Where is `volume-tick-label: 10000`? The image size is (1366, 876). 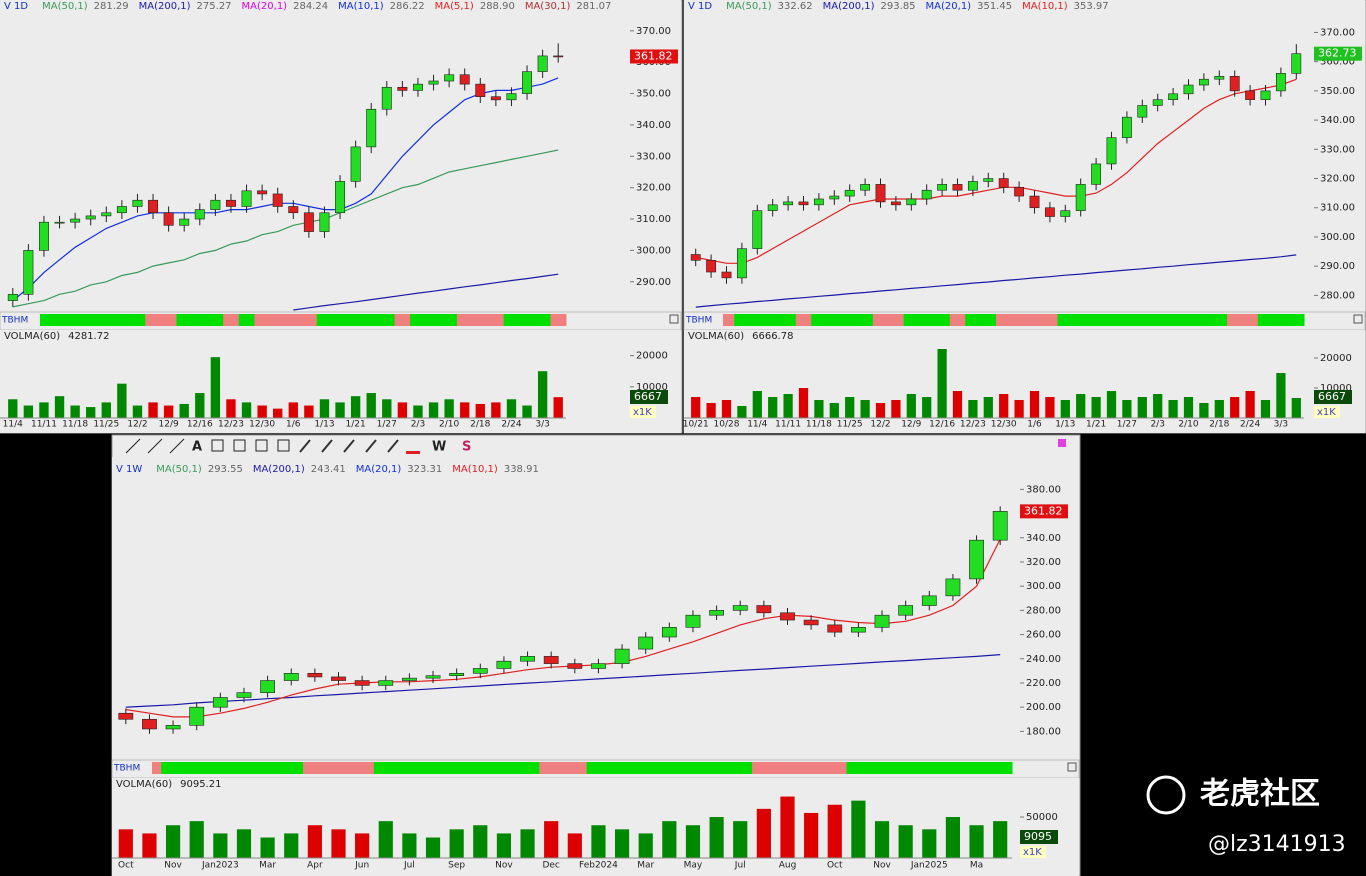 volume-tick-label: 10000 is located at coordinates (1336, 388).